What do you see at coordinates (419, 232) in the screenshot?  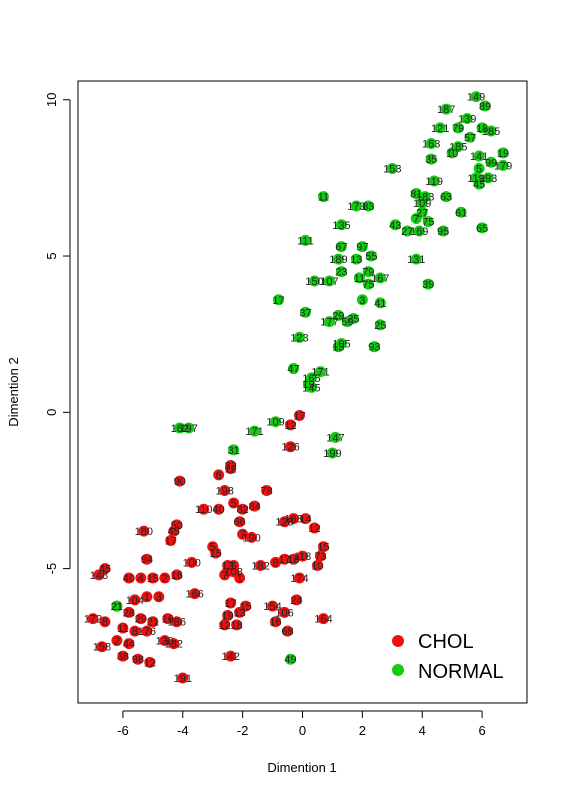 I see `point-label: 169` at bounding box center [419, 232].